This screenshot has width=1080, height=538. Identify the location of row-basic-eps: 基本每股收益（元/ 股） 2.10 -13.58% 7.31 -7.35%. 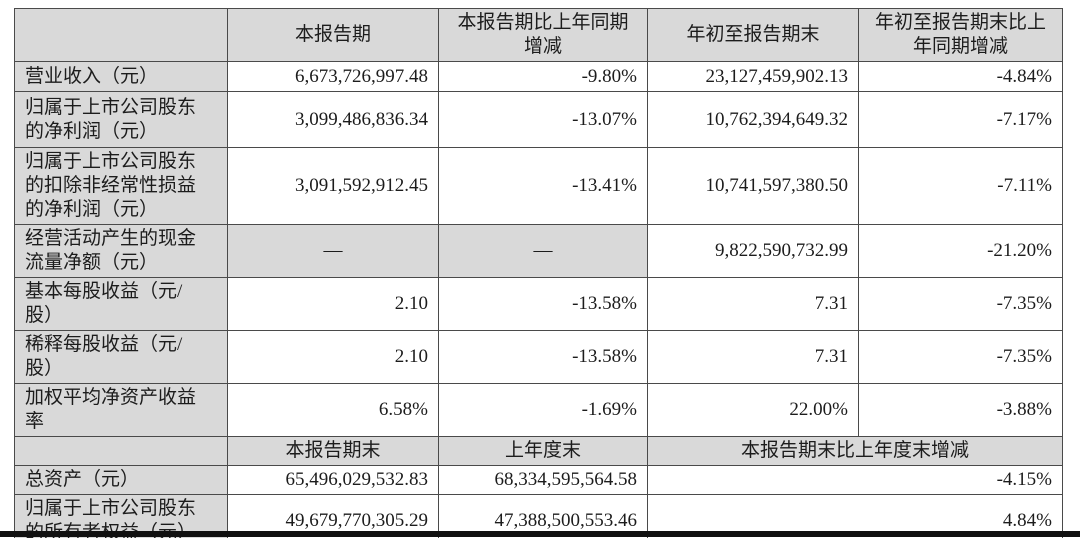
(538, 304).